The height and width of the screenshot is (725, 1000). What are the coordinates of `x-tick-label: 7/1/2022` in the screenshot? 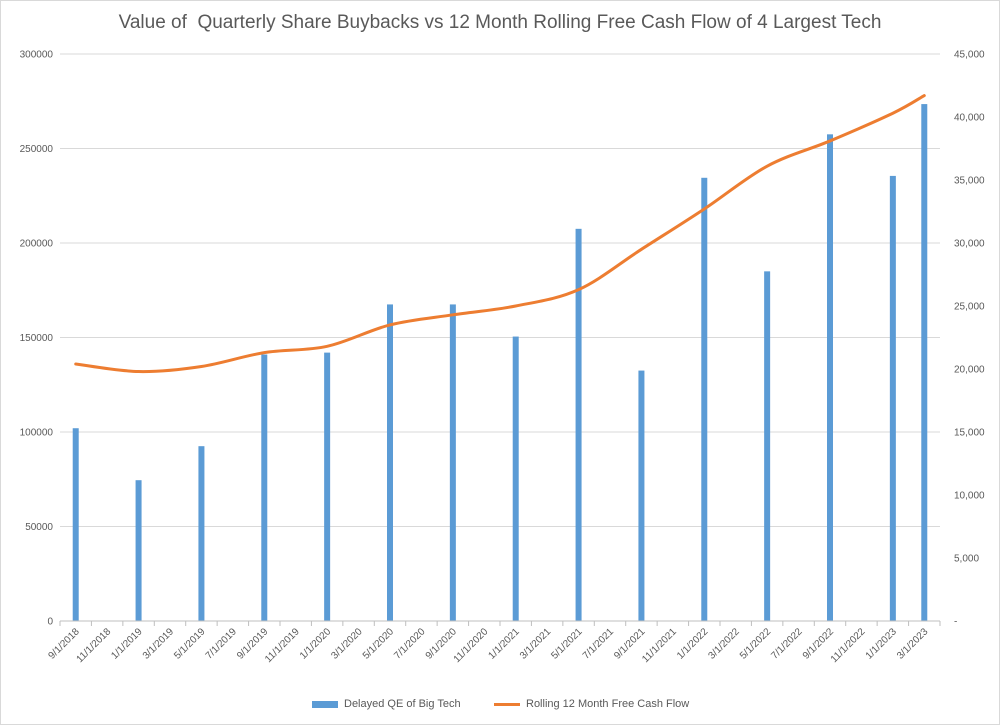 It's located at (787, 644).